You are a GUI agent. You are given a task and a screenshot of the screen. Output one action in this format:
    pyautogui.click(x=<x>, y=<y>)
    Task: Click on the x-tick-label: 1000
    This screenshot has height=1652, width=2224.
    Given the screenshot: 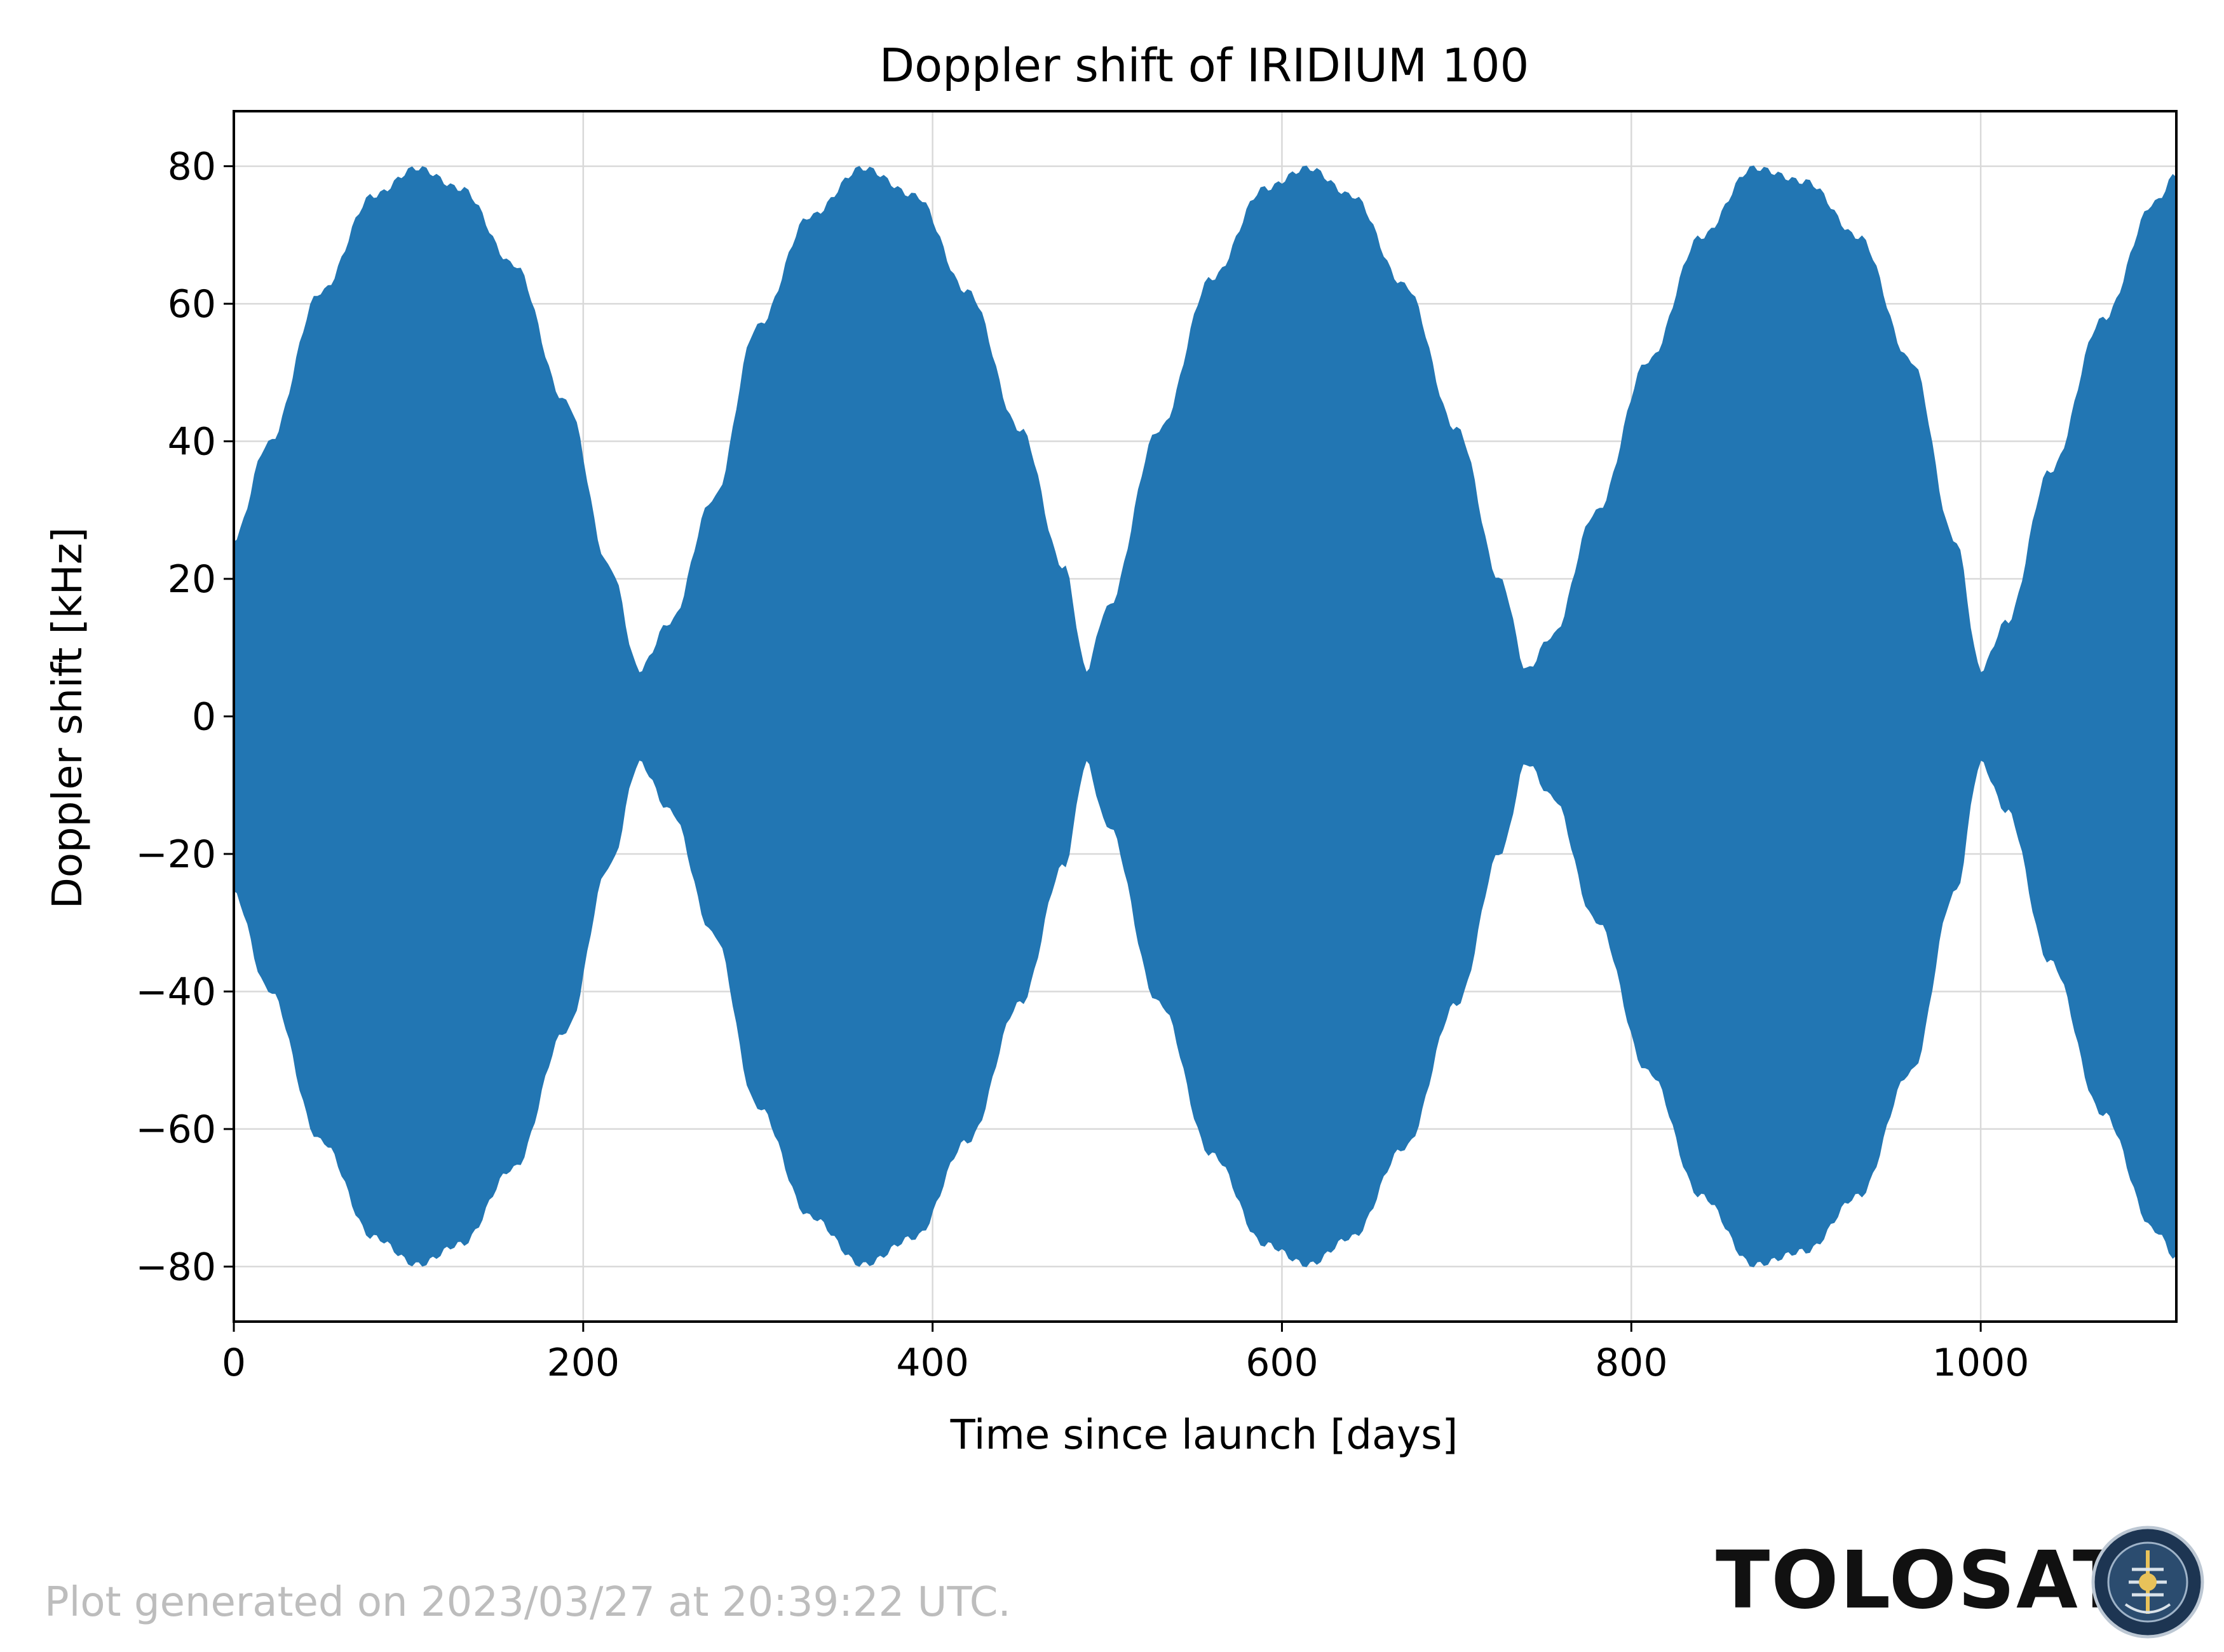 What is the action you would take?
    pyautogui.click(x=1981, y=1363)
    